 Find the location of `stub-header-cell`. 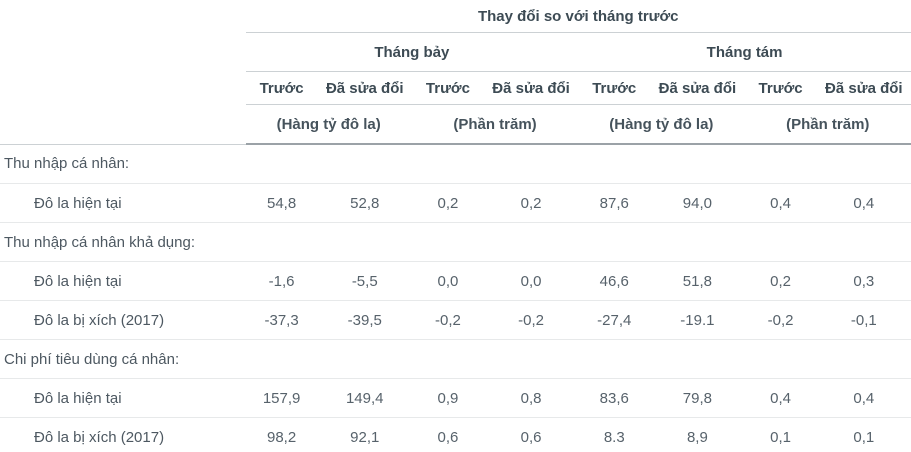

stub-header-cell is located at coordinates (123, 72).